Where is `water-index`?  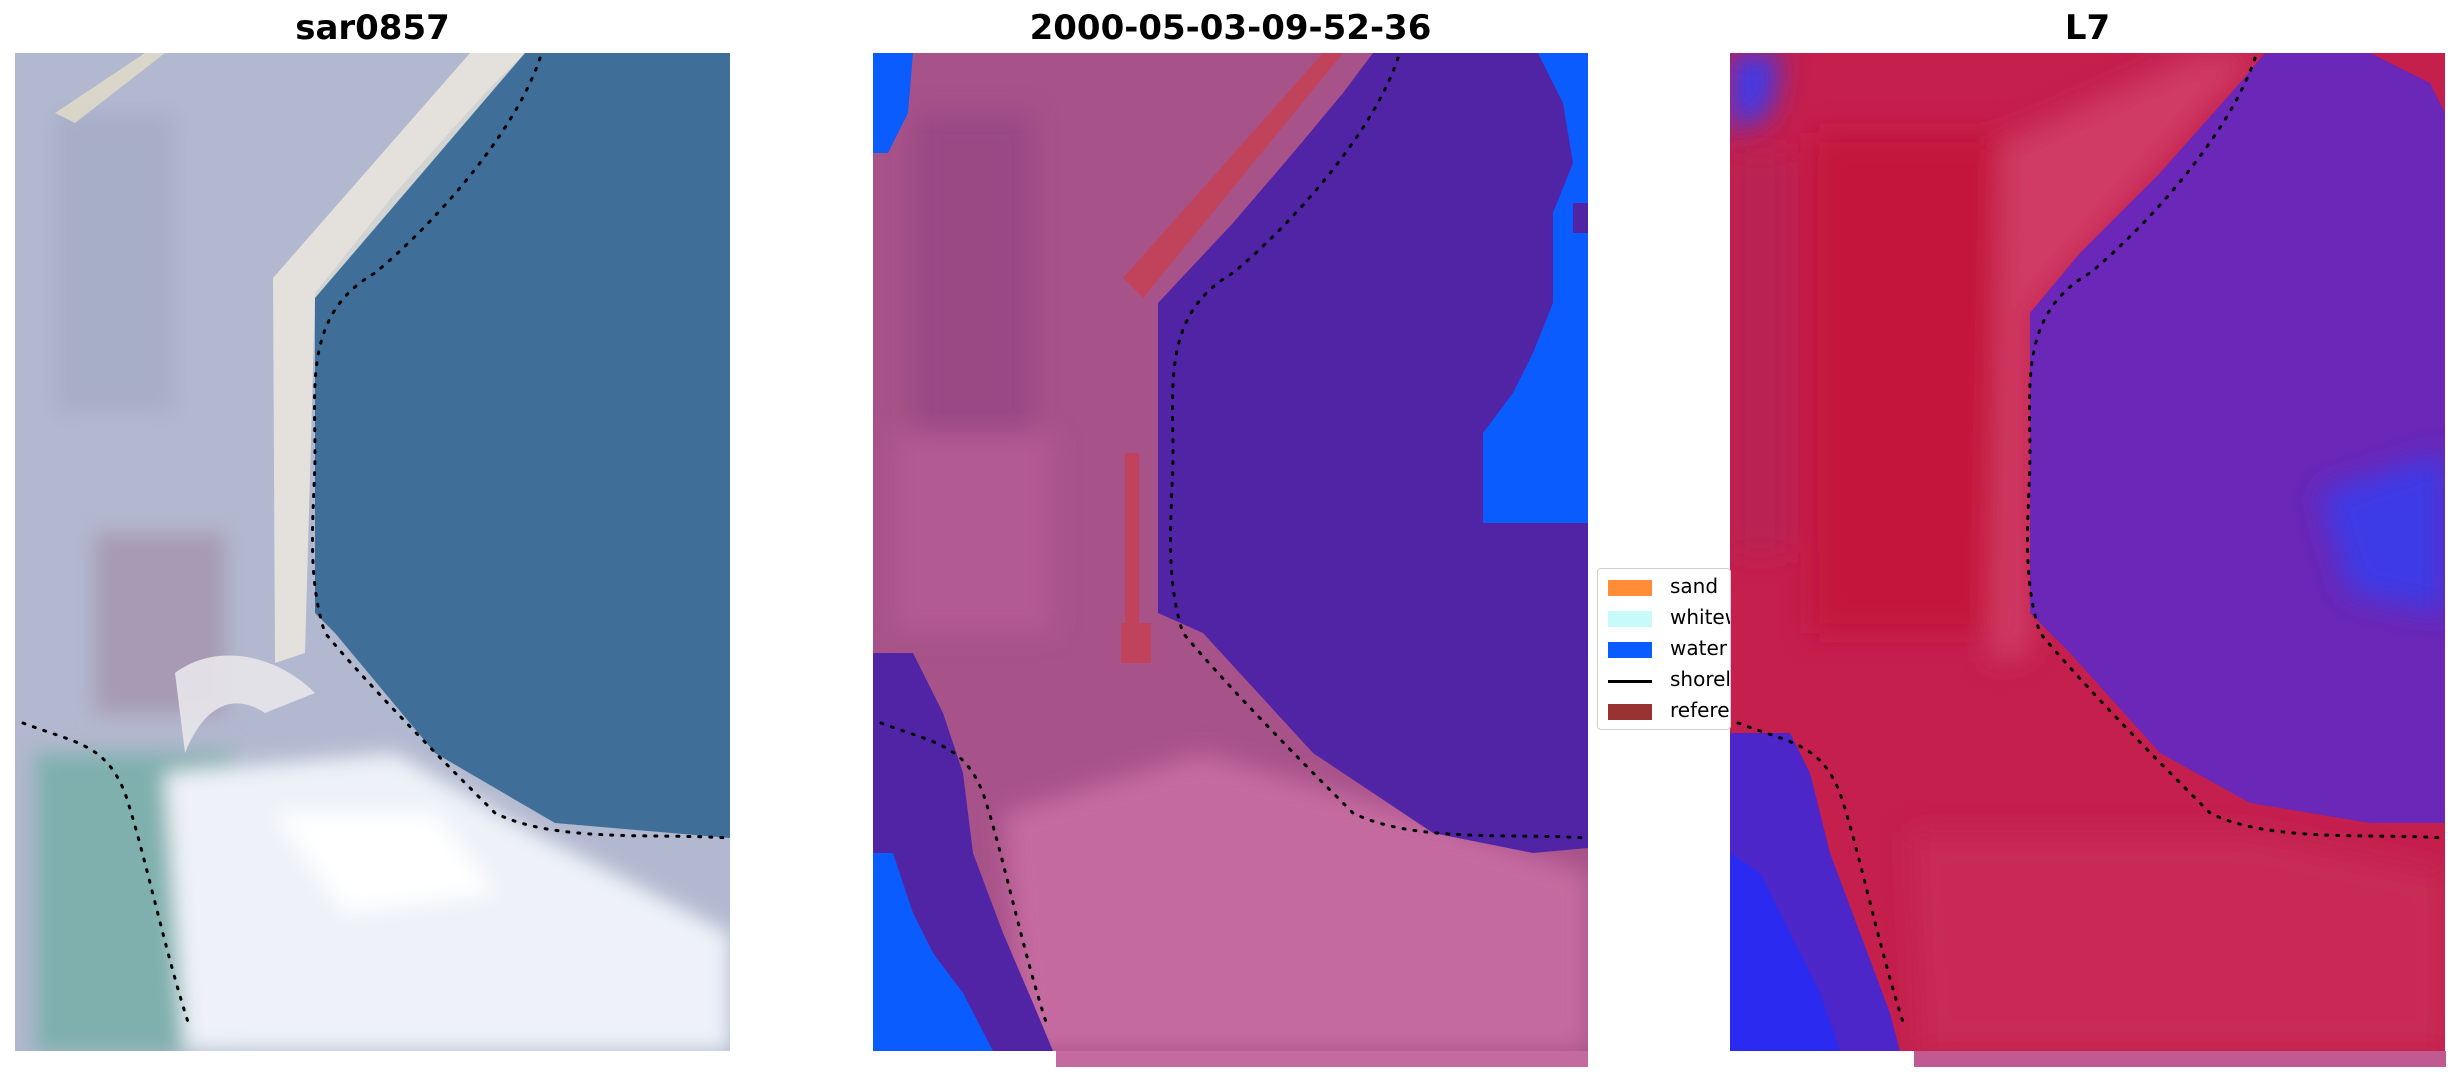
water-index is located at coordinates (2237, 438).